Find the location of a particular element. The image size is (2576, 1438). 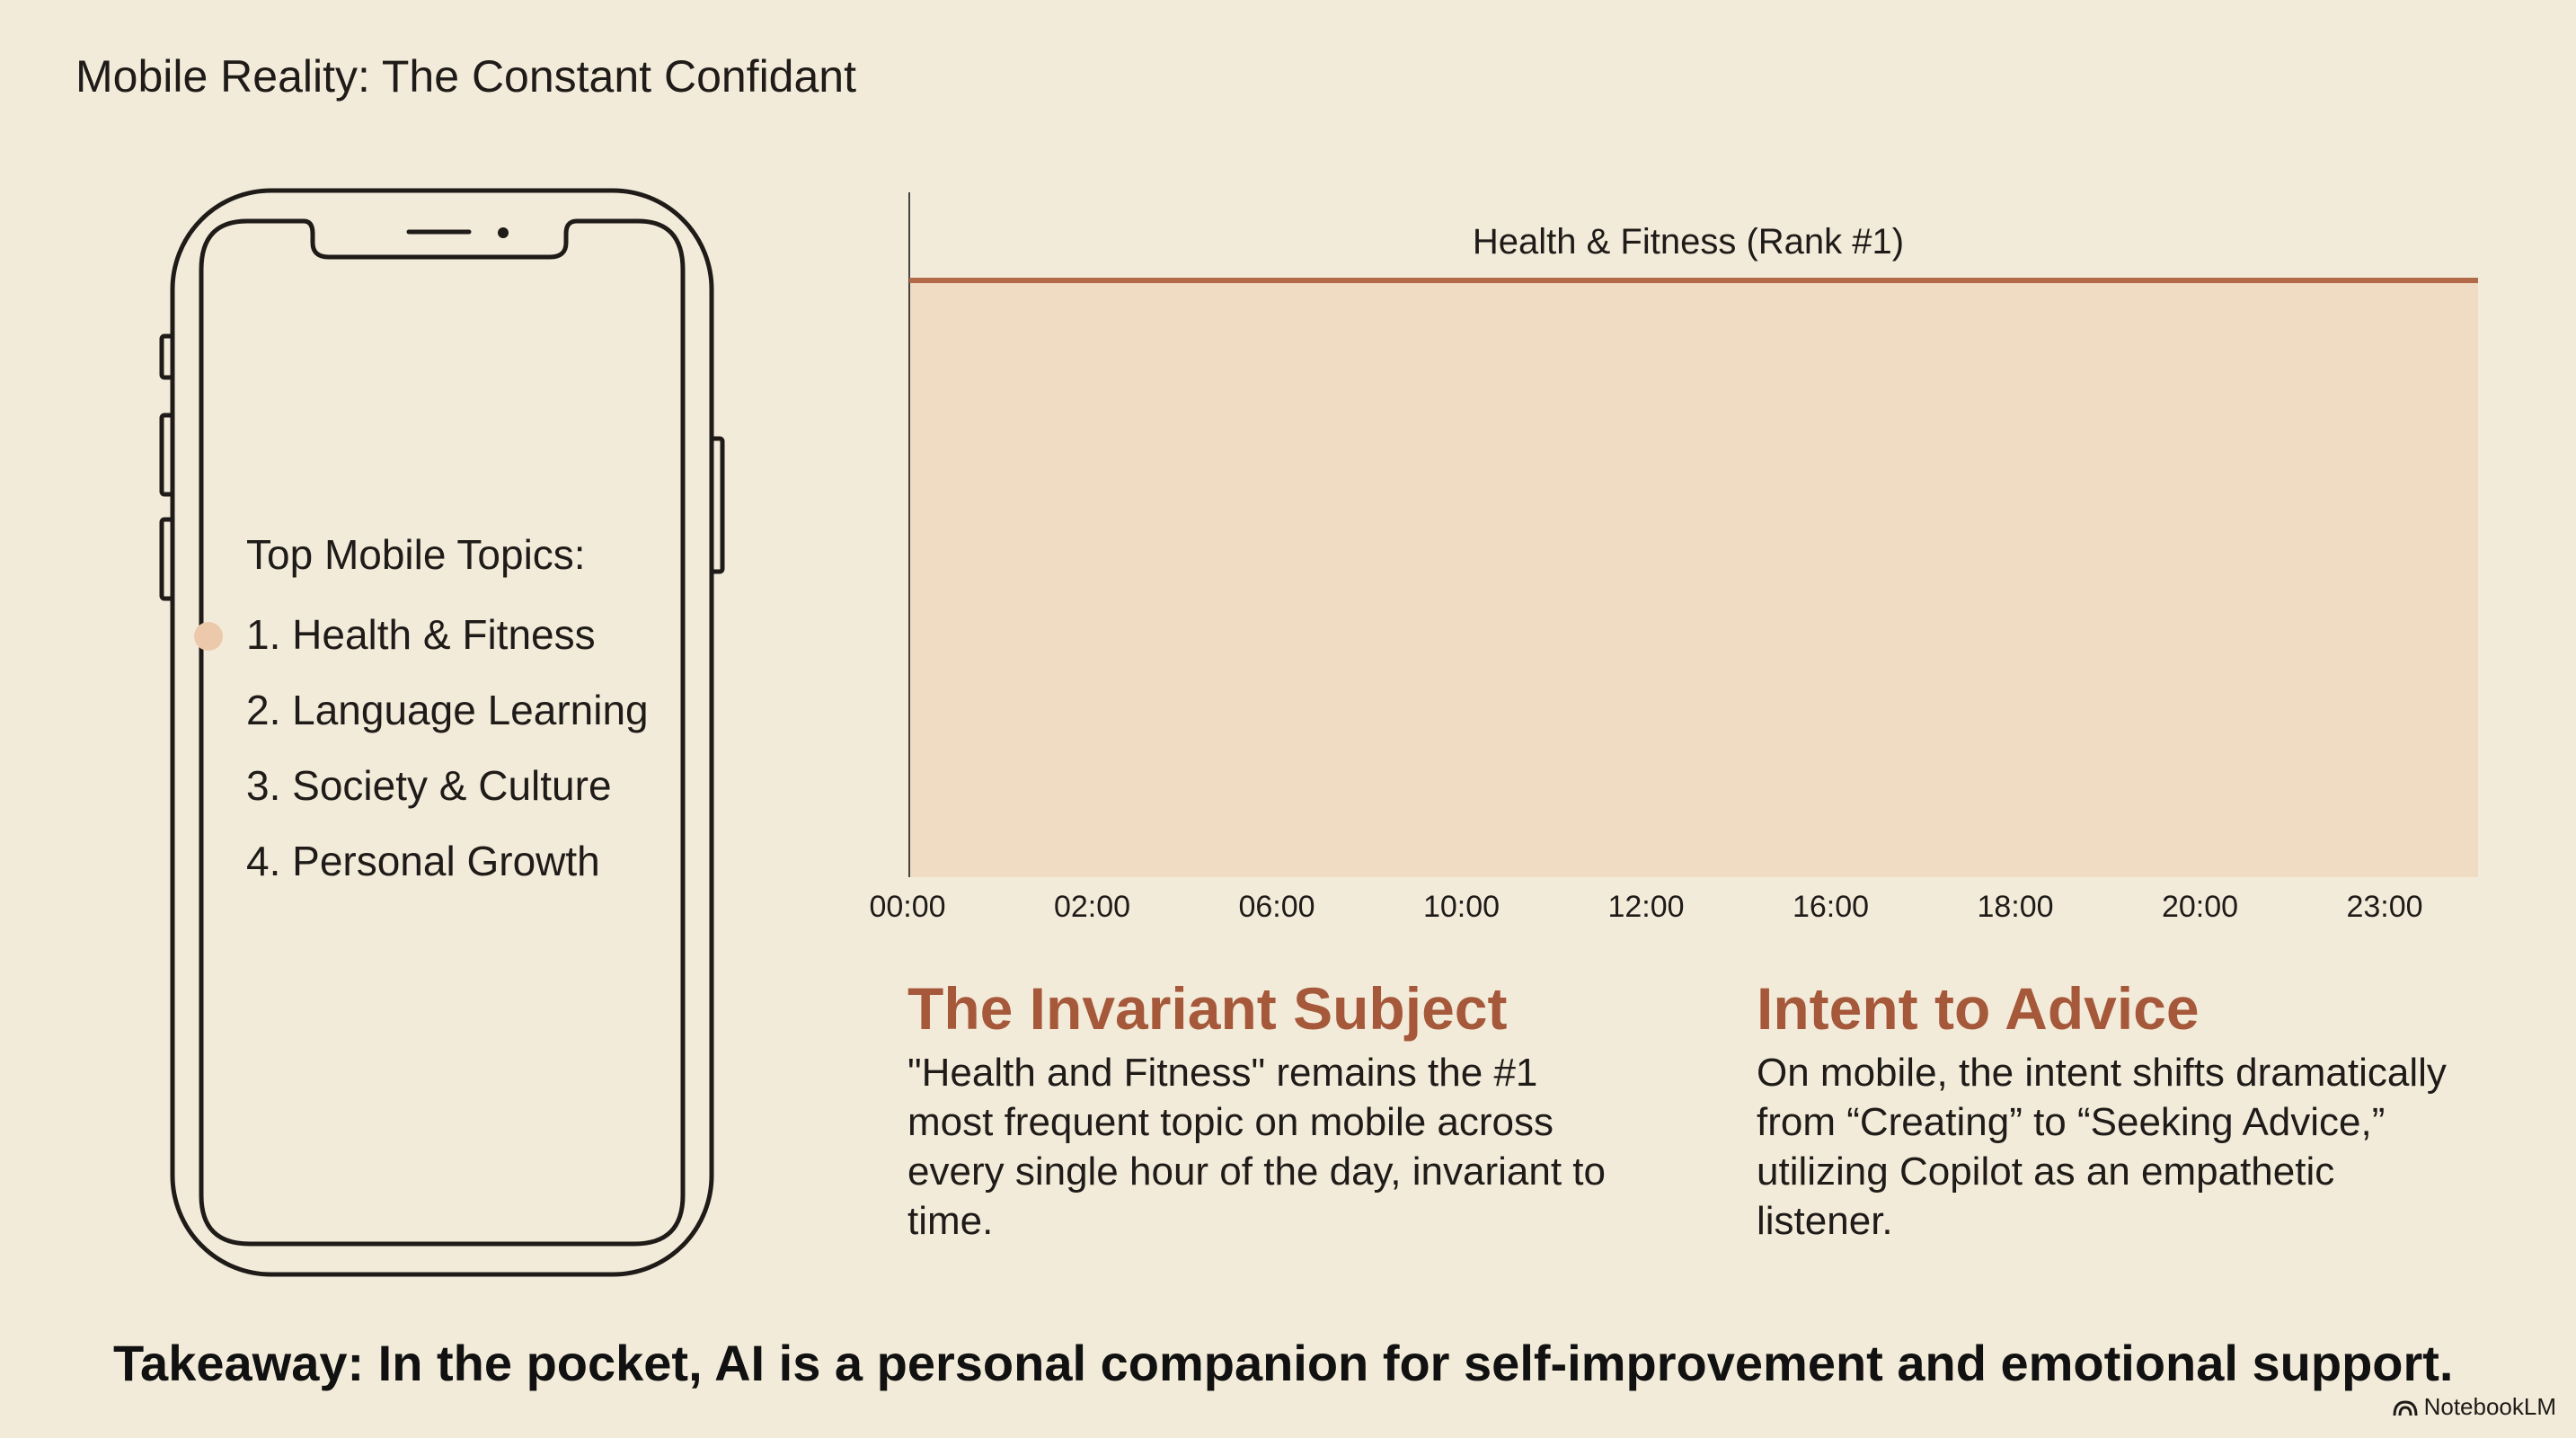

phone-volume-down-button is located at coordinates (167, 559).